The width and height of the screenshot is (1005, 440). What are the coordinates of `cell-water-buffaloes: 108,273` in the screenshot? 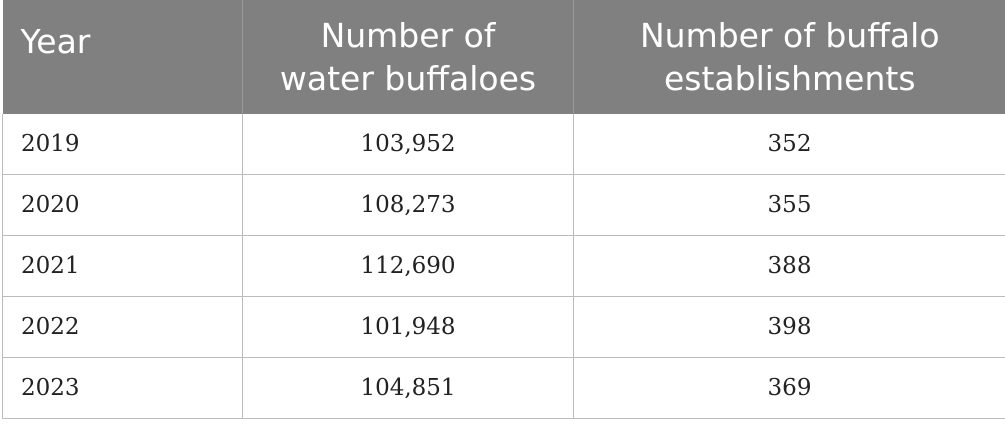 It's located at (408, 205).